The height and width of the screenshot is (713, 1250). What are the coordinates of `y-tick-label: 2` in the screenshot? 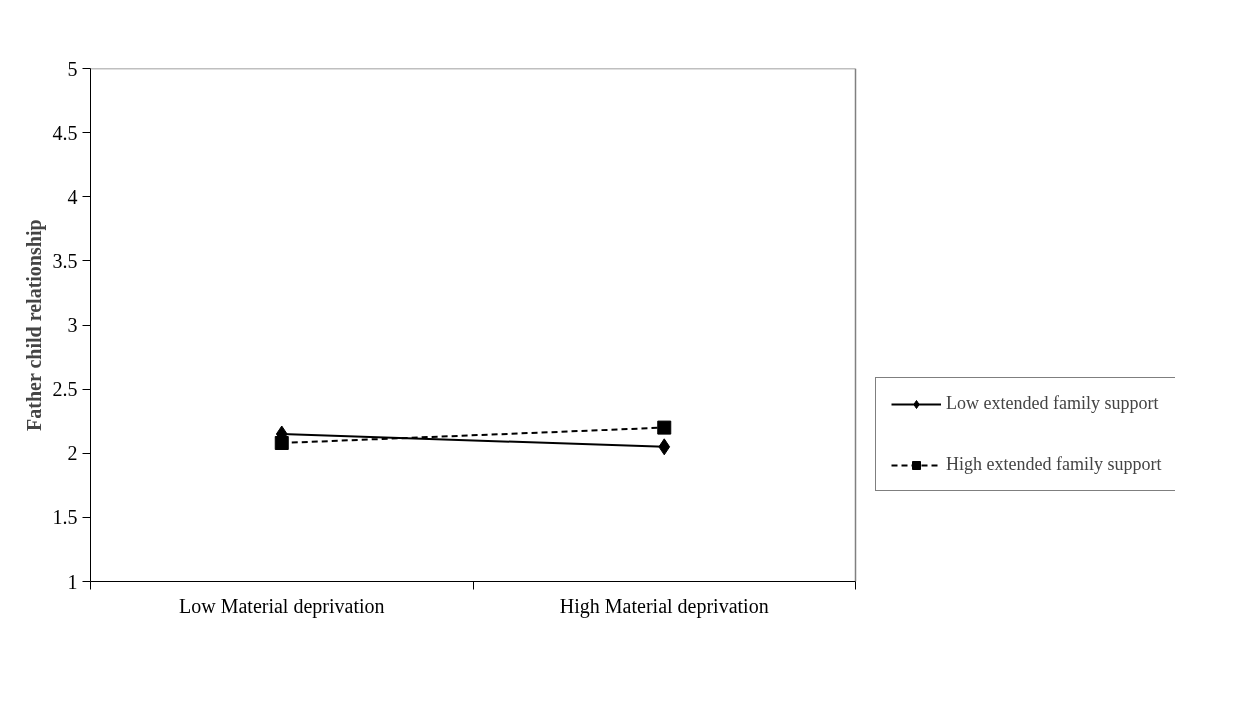 It's located at (72, 453).